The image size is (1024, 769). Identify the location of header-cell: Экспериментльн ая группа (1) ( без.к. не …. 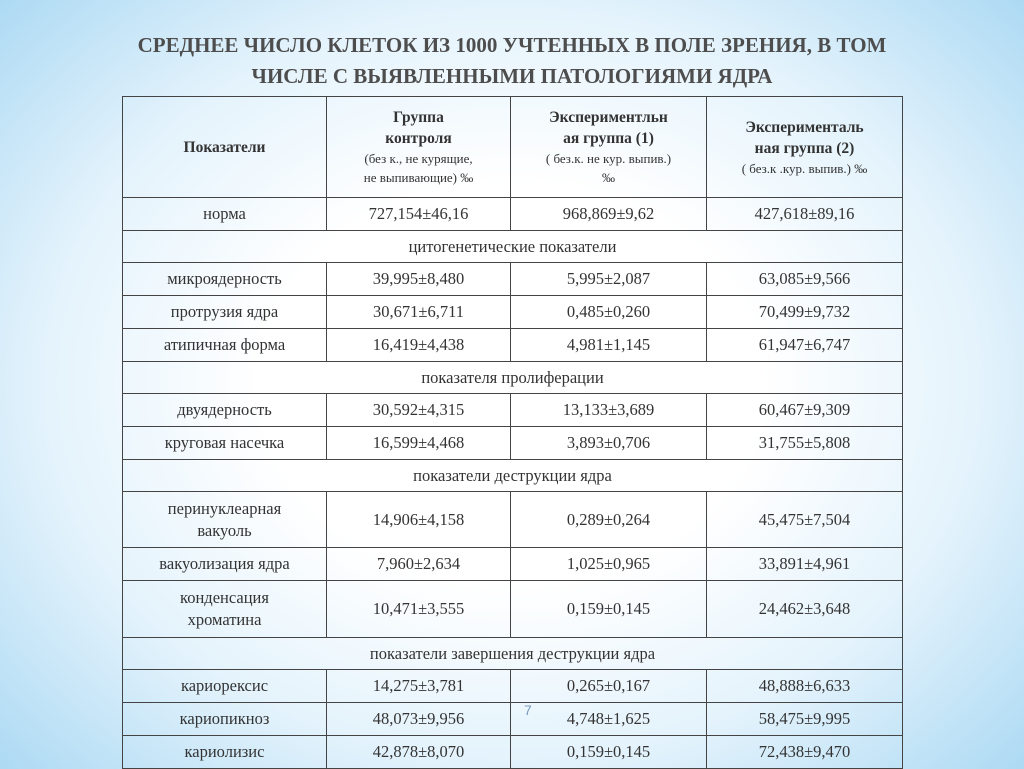
(608, 147).